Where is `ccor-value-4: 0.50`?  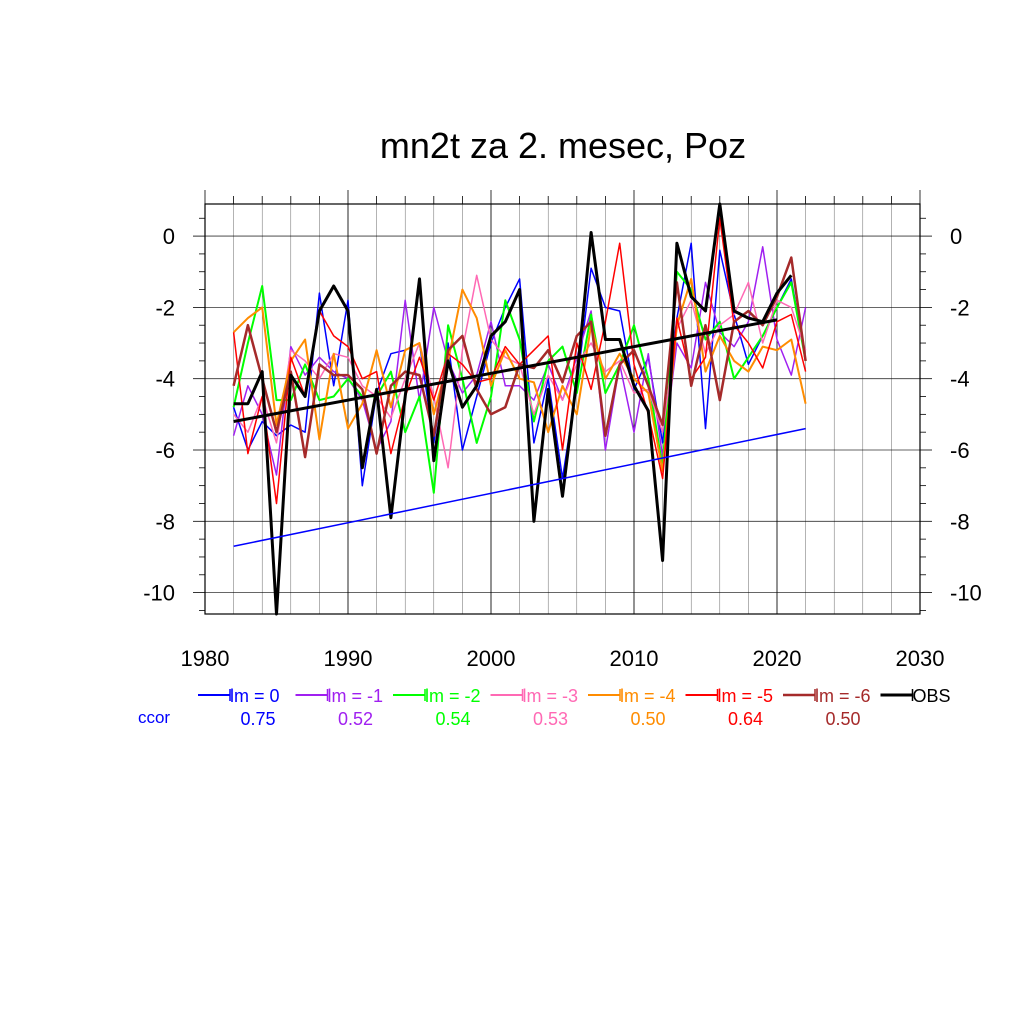
ccor-value-4: 0.50 is located at coordinates (647, 719).